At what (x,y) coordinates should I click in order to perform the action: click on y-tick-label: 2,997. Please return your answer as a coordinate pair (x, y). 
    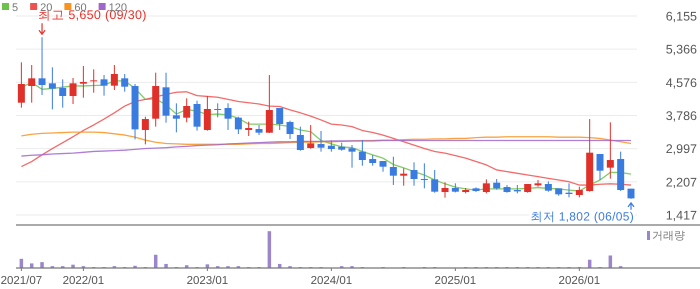
    Looking at the image, I should click on (682, 149).